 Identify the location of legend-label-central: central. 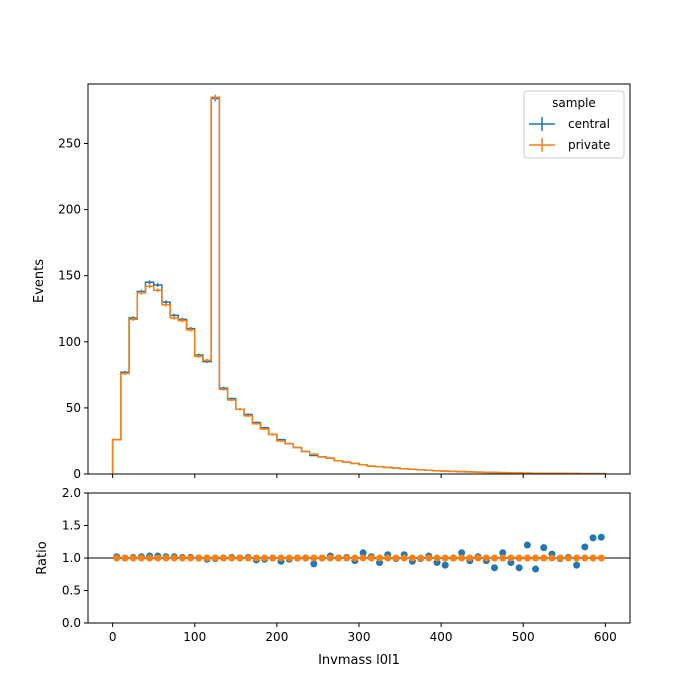
(589, 124).